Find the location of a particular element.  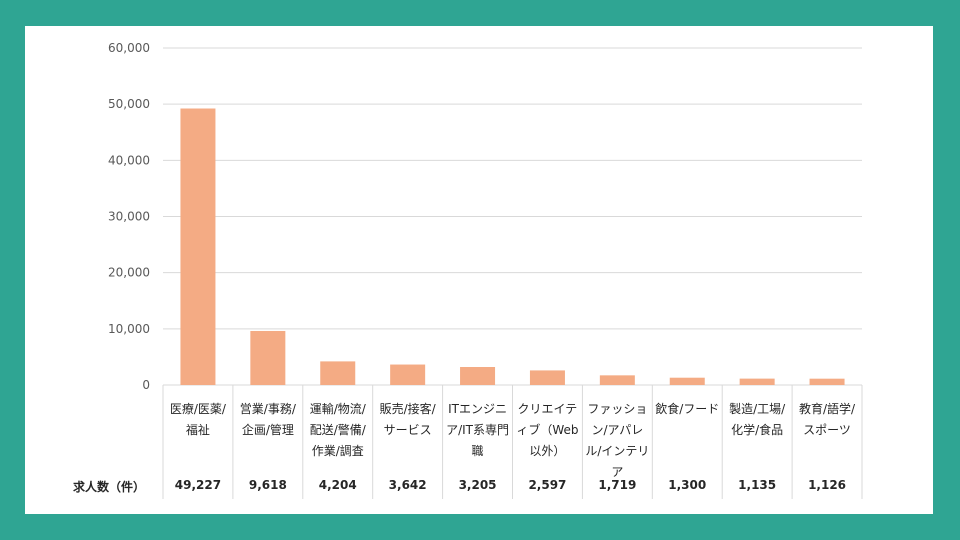

y-tick-label: 40,000 is located at coordinates (129, 160).